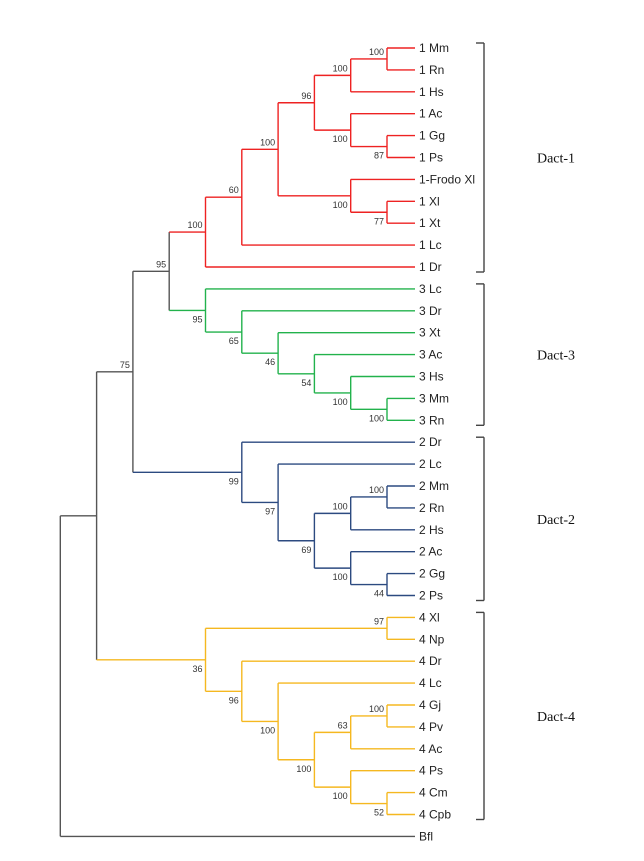 The image size is (644, 861). What do you see at coordinates (435, 815) in the screenshot?
I see `leaf-label: 4 Cpb` at bounding box center [435, 815].